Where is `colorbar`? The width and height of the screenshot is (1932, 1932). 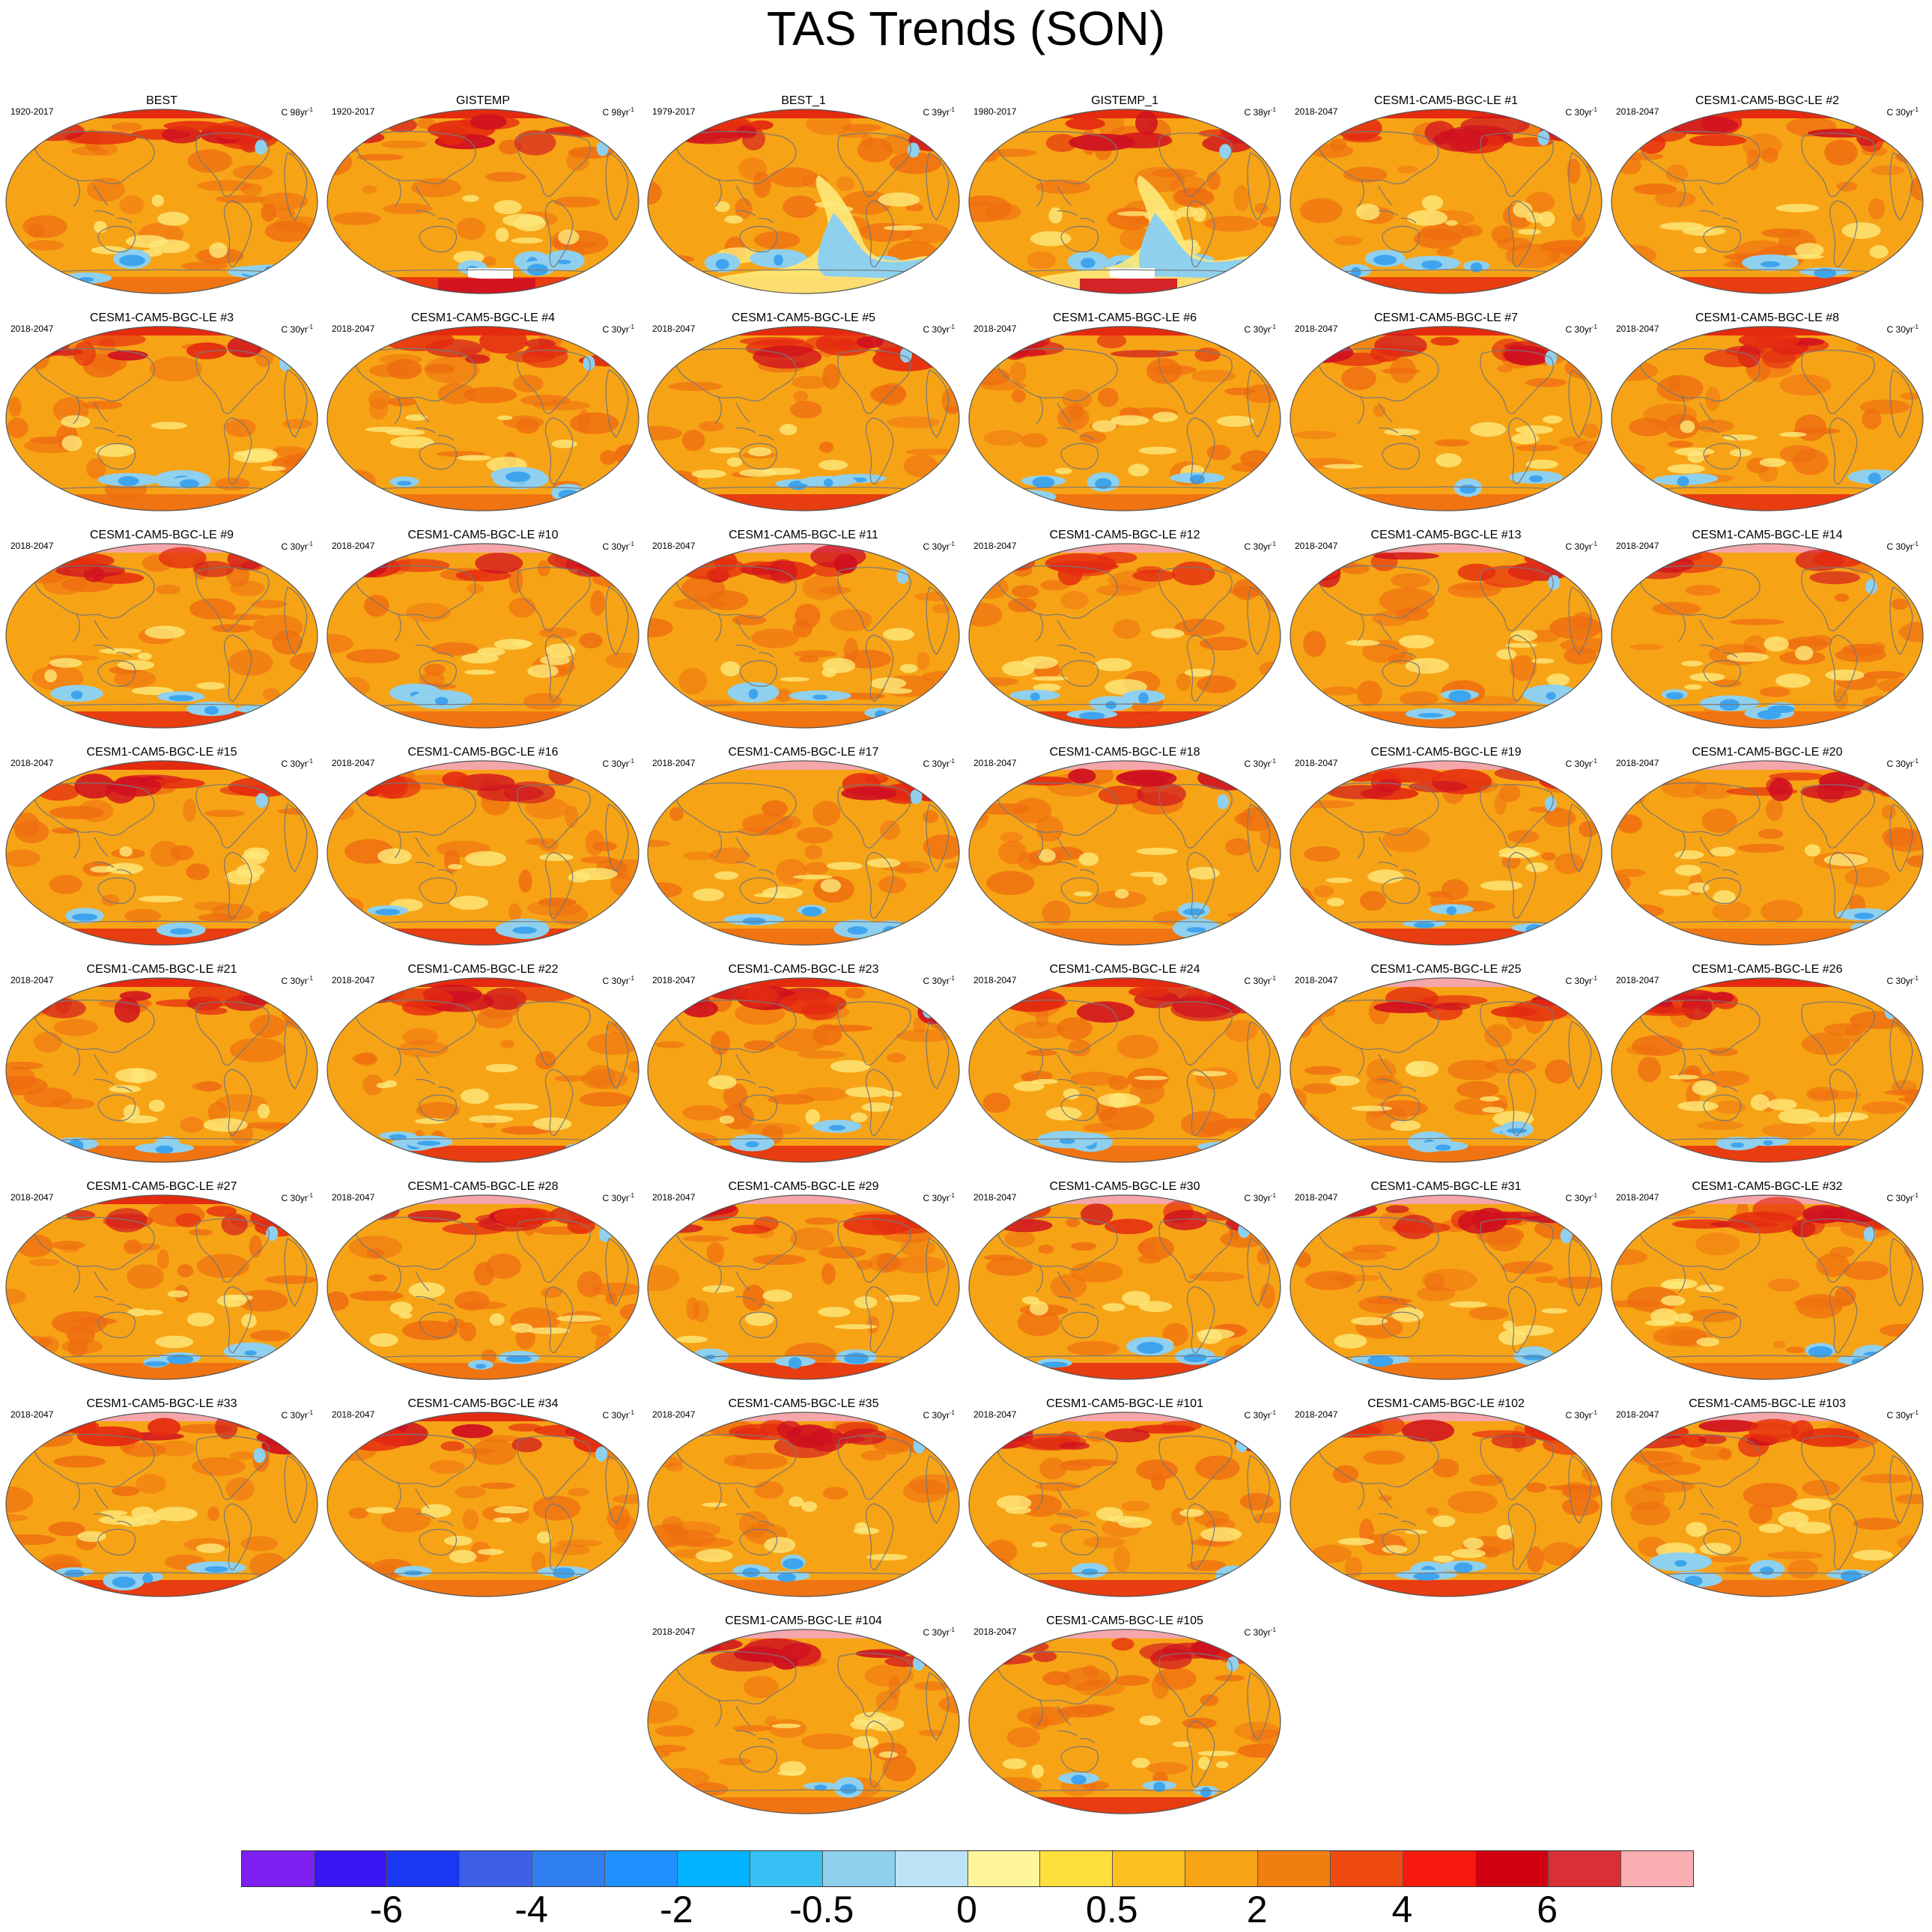
colorbar is located at coordinates (967, 1868).